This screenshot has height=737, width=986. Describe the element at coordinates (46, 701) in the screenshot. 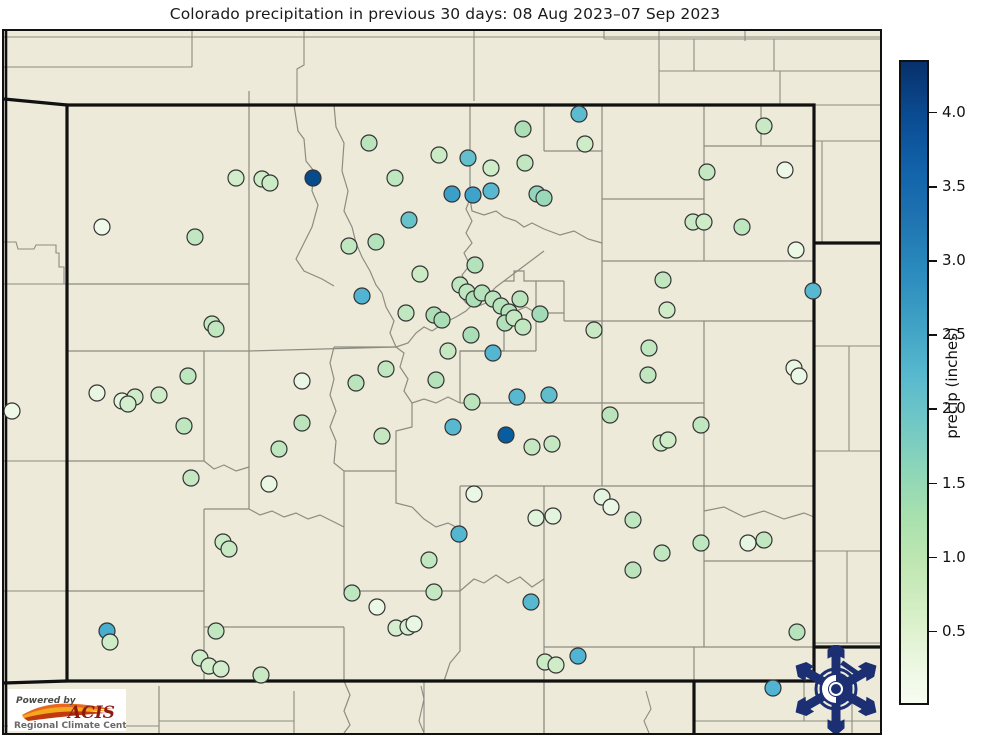

I see `acis-powered-by-text: Powered by` at that location.